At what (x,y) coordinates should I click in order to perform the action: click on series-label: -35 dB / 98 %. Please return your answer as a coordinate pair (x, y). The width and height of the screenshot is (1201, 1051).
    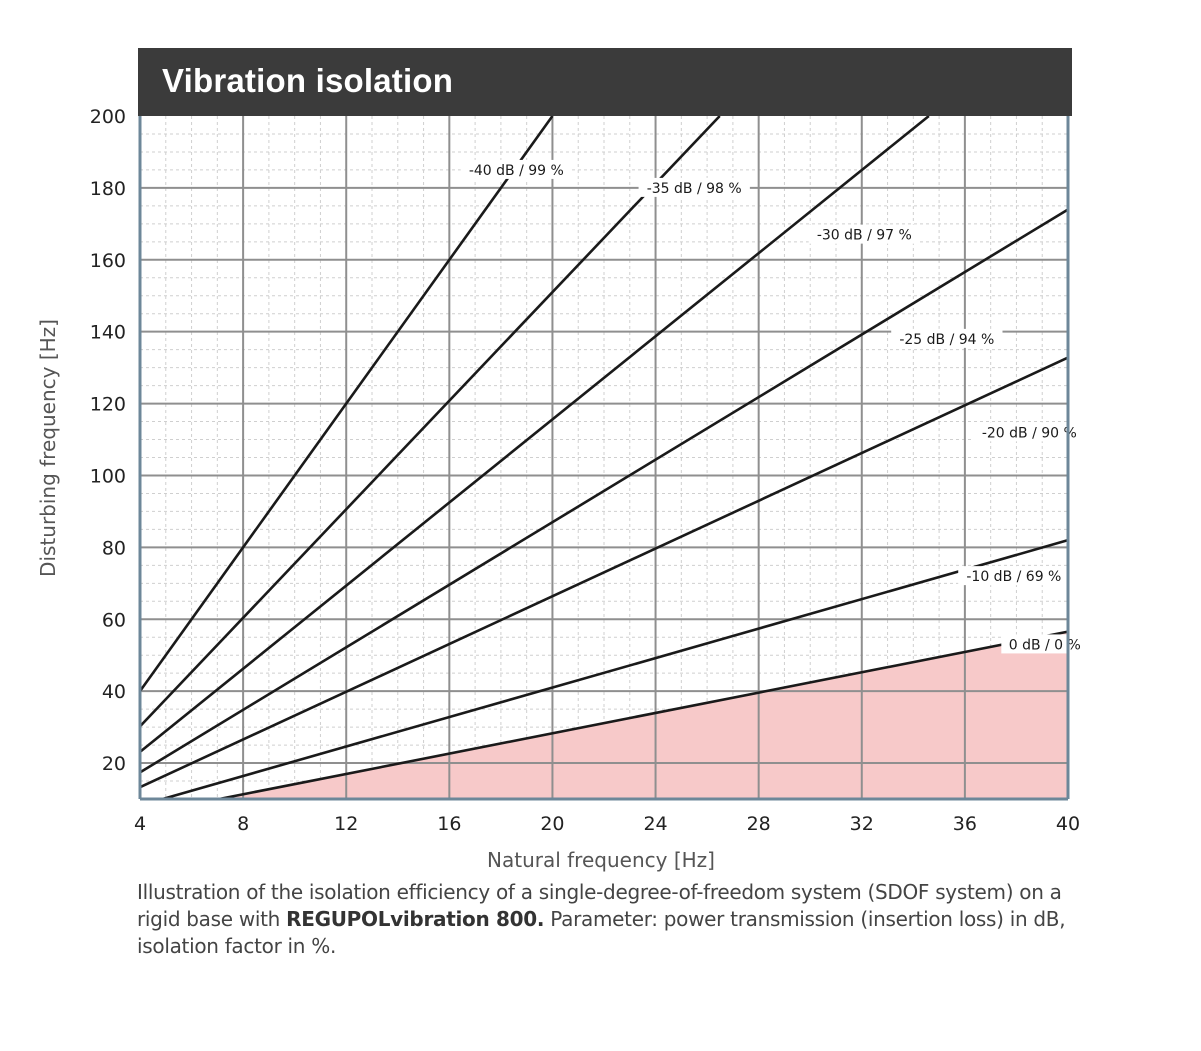
    Looking at the image, I should click on (694, 189).